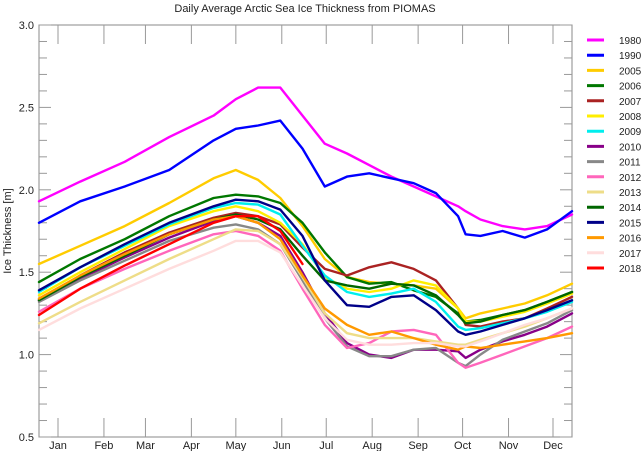  Describe the element at coordinates (170, 266) in the screenshot. I see `series-line-2018` at that location.